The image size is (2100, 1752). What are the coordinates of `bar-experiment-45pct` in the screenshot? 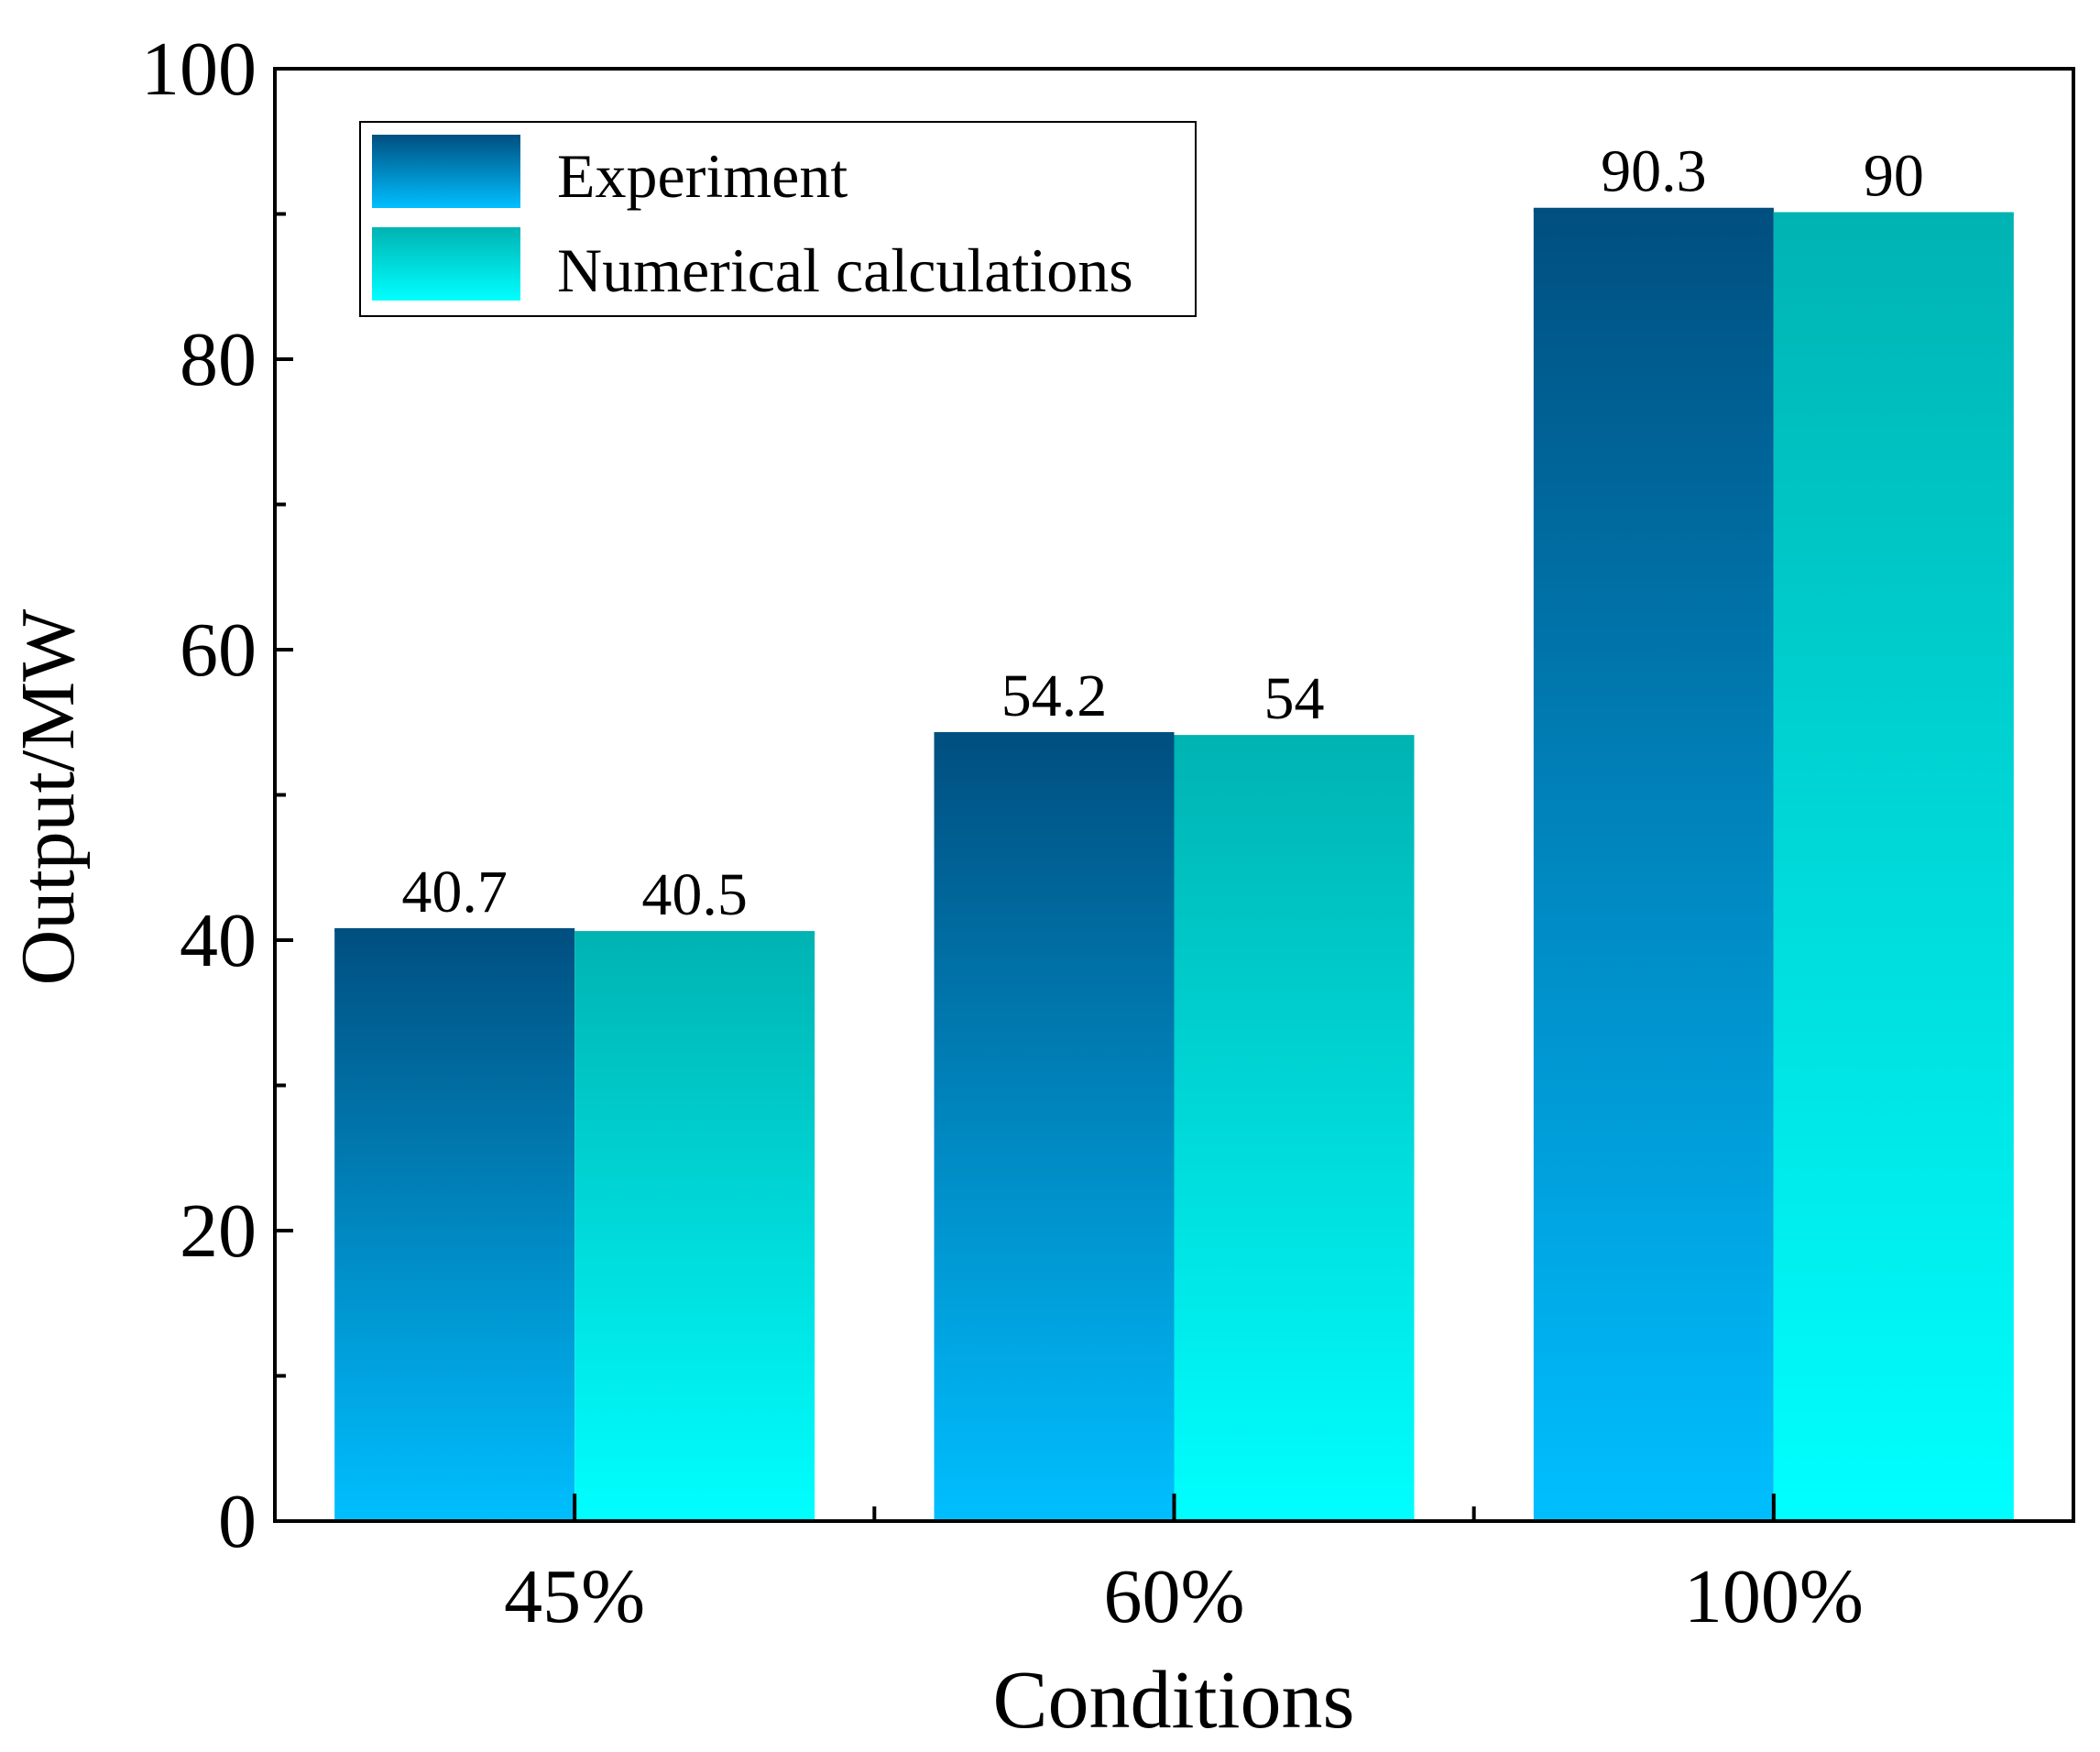 It's located at (454, 1225).